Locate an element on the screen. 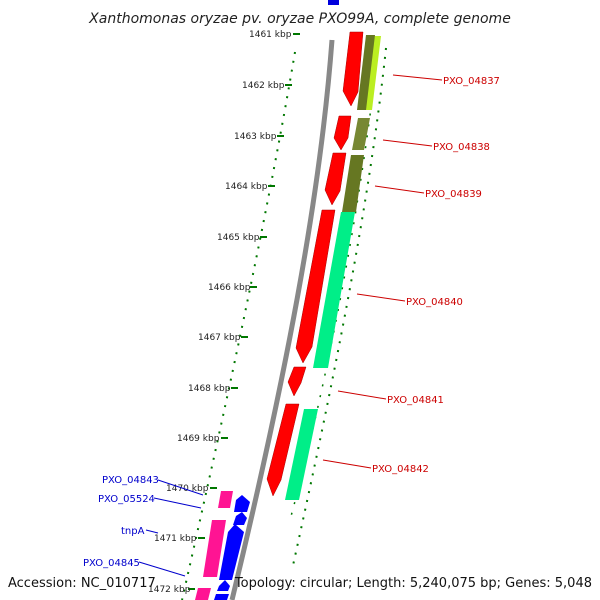 The image size is (600, 600). right-dotted-track-outer is located at coordinates (339, 309).